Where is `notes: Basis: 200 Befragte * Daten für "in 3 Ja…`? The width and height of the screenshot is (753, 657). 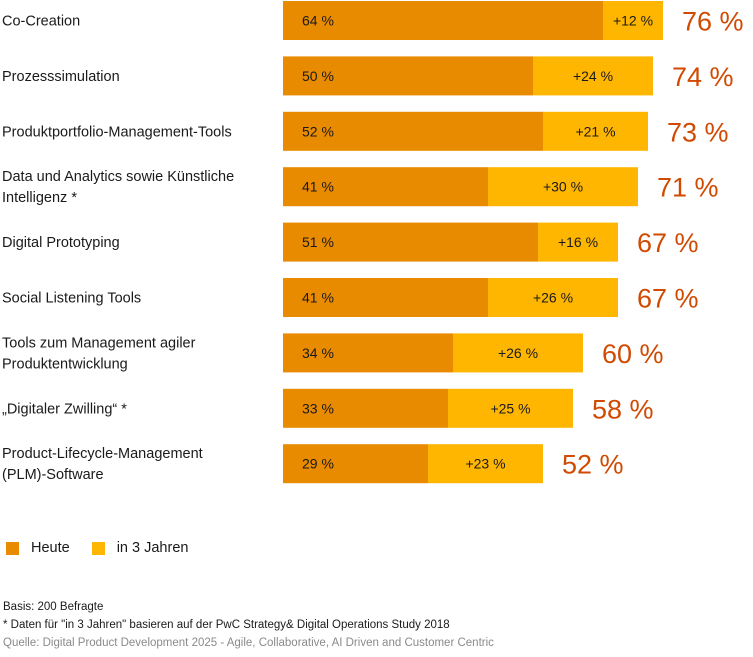
notes: Basis: 200 Befragte * Daten für "in 3 Ja… is located at coordinates (248, 625).